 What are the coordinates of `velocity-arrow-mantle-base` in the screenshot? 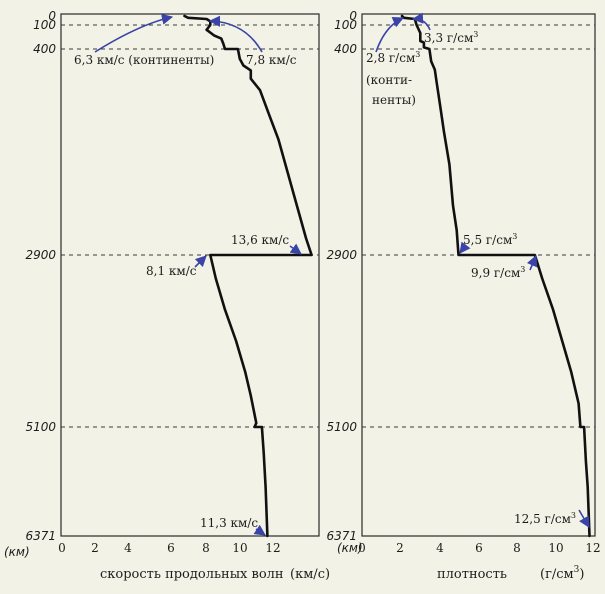 It's located at (295, 249).